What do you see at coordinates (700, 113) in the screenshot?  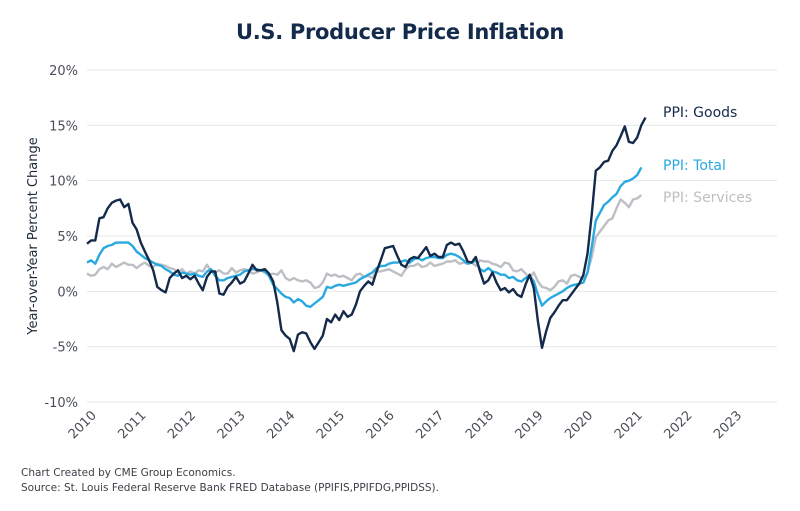 I see `legend-label: PPI: Goods` at bounding box center [700, 113].